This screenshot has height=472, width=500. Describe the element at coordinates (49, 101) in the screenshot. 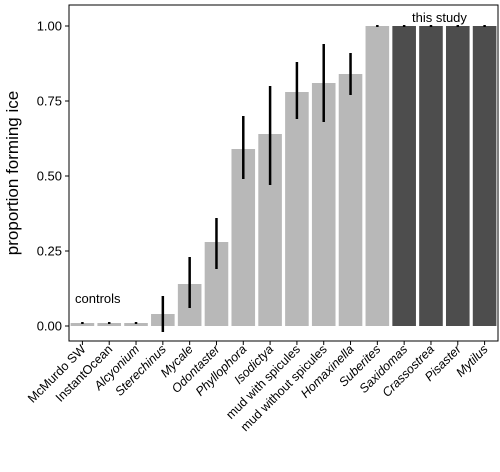

I see `y-tick-label-3: 0.75` at that location.